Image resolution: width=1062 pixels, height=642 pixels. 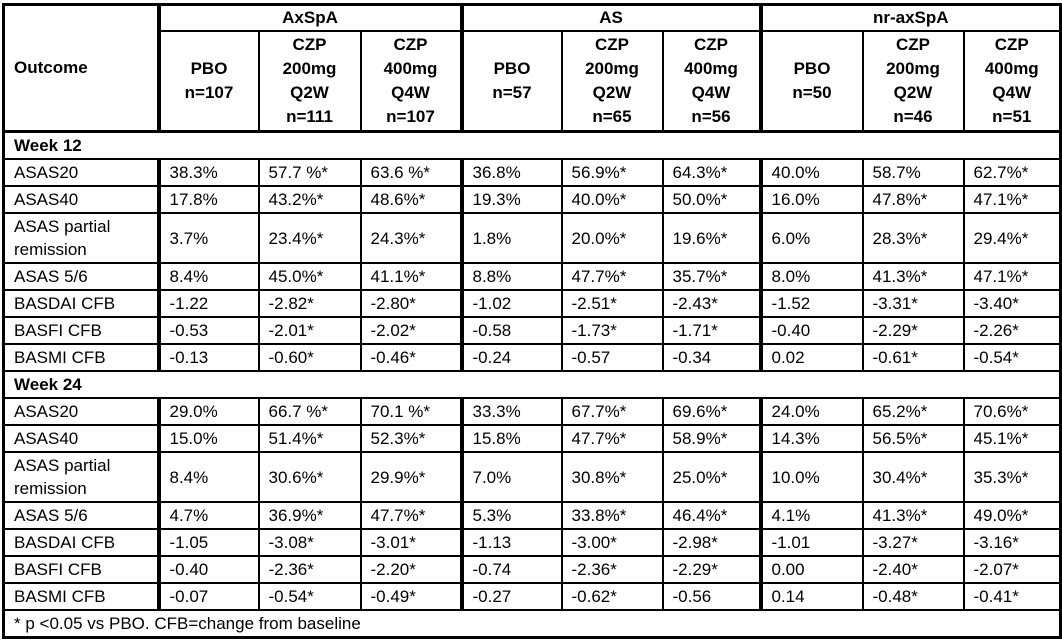 I want to click on value-cell: 8.4%, so click(x=208, y=276).